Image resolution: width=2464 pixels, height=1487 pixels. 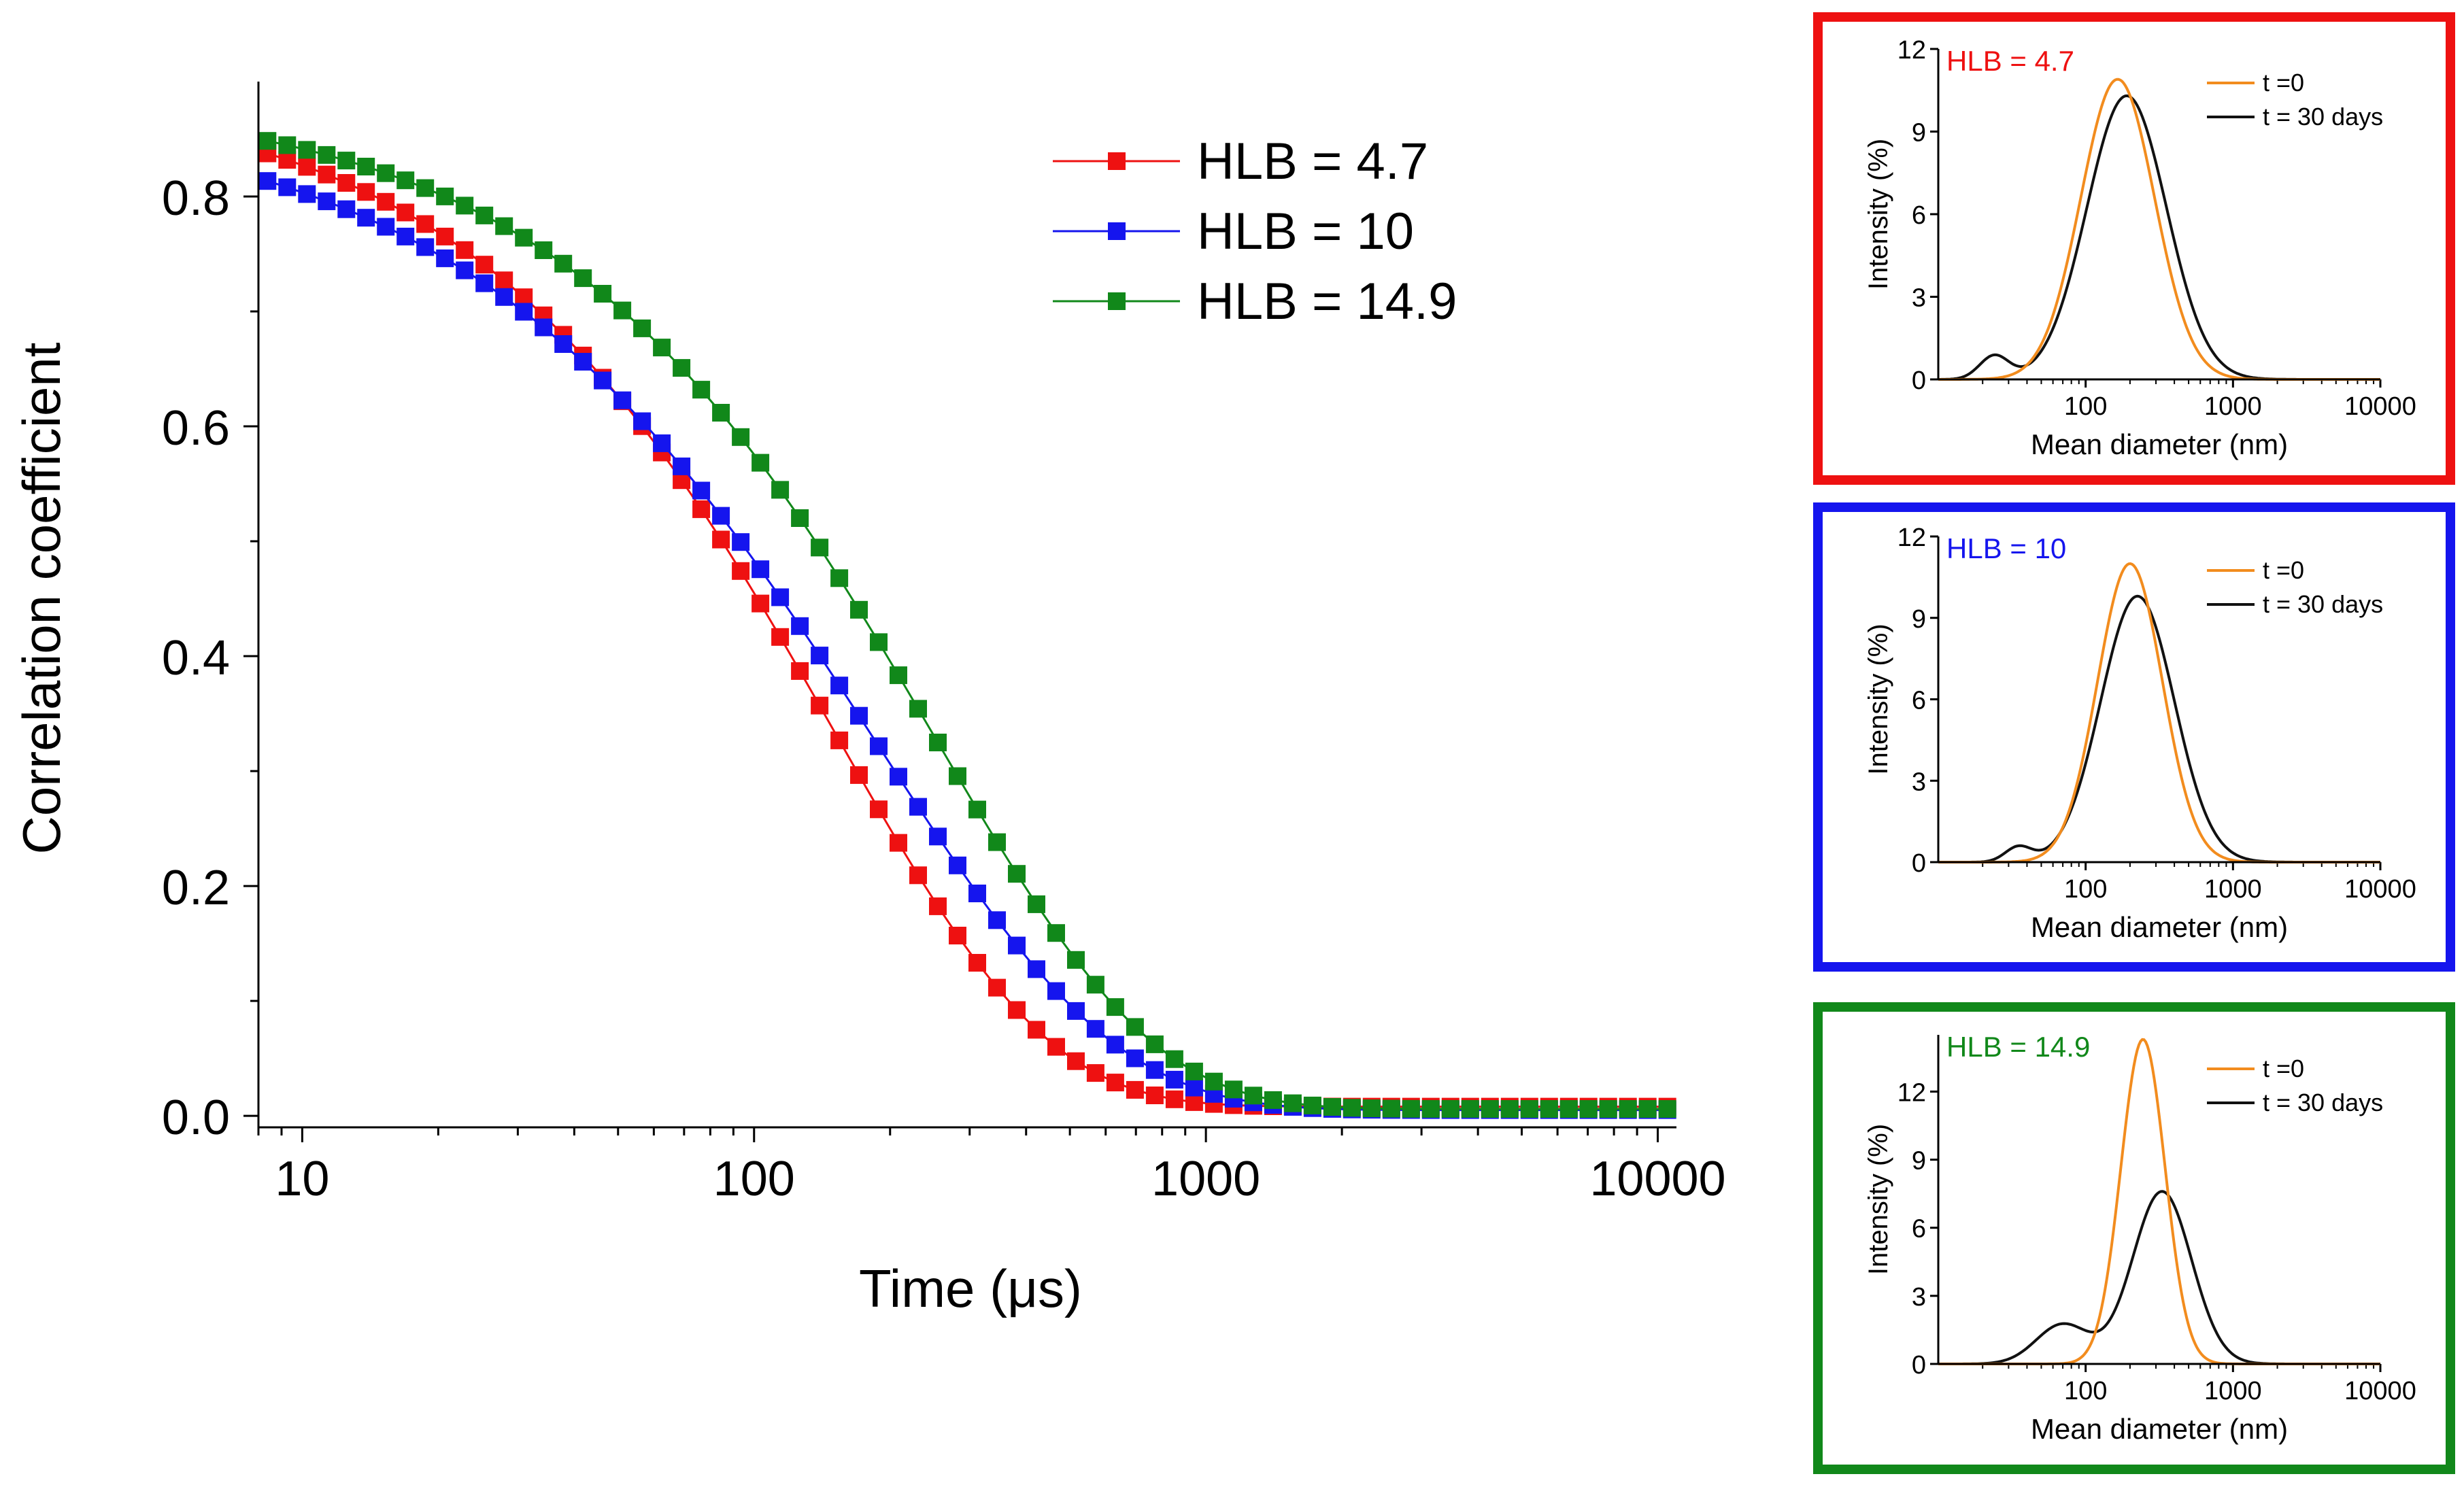 What do you see at coordinates (2018, 1047) in the screenshot?
I see `inset3-panel-label: HLB = 14.9` at bounding box center [2018, 1047].